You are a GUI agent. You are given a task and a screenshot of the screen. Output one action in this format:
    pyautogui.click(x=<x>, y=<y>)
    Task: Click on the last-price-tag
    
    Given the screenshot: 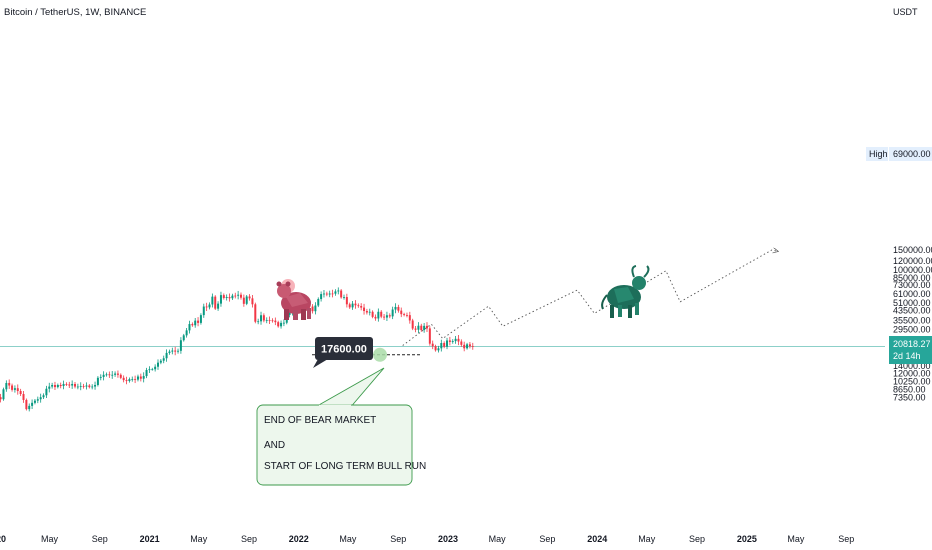 What is the action you would take?
    pyautogui.click(x=910, y=350)
    